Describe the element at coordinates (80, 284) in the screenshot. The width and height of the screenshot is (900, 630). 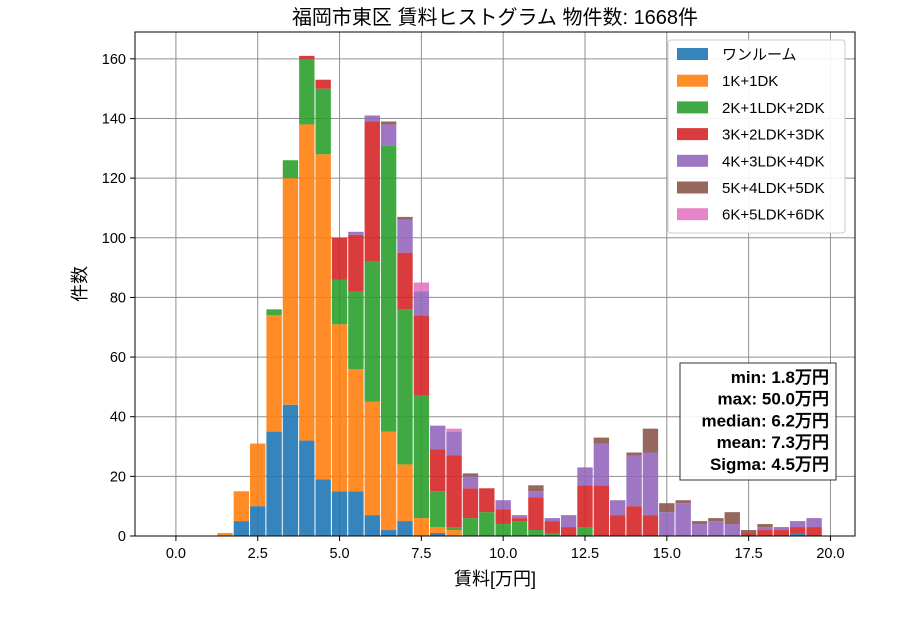
I see `y-axis-label: 件数` at that location.